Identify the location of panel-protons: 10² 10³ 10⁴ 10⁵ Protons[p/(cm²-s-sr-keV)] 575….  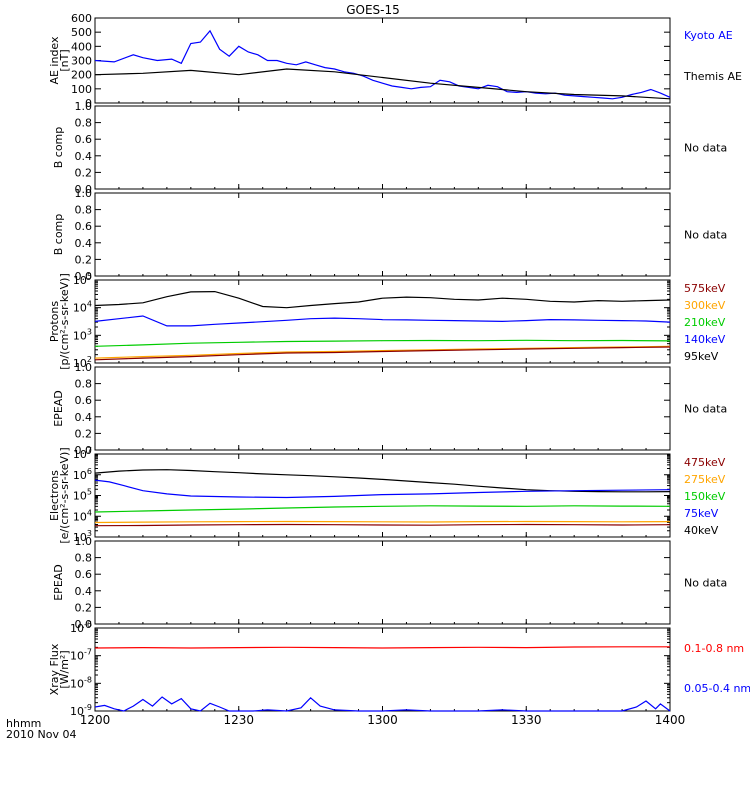
(387, 321).